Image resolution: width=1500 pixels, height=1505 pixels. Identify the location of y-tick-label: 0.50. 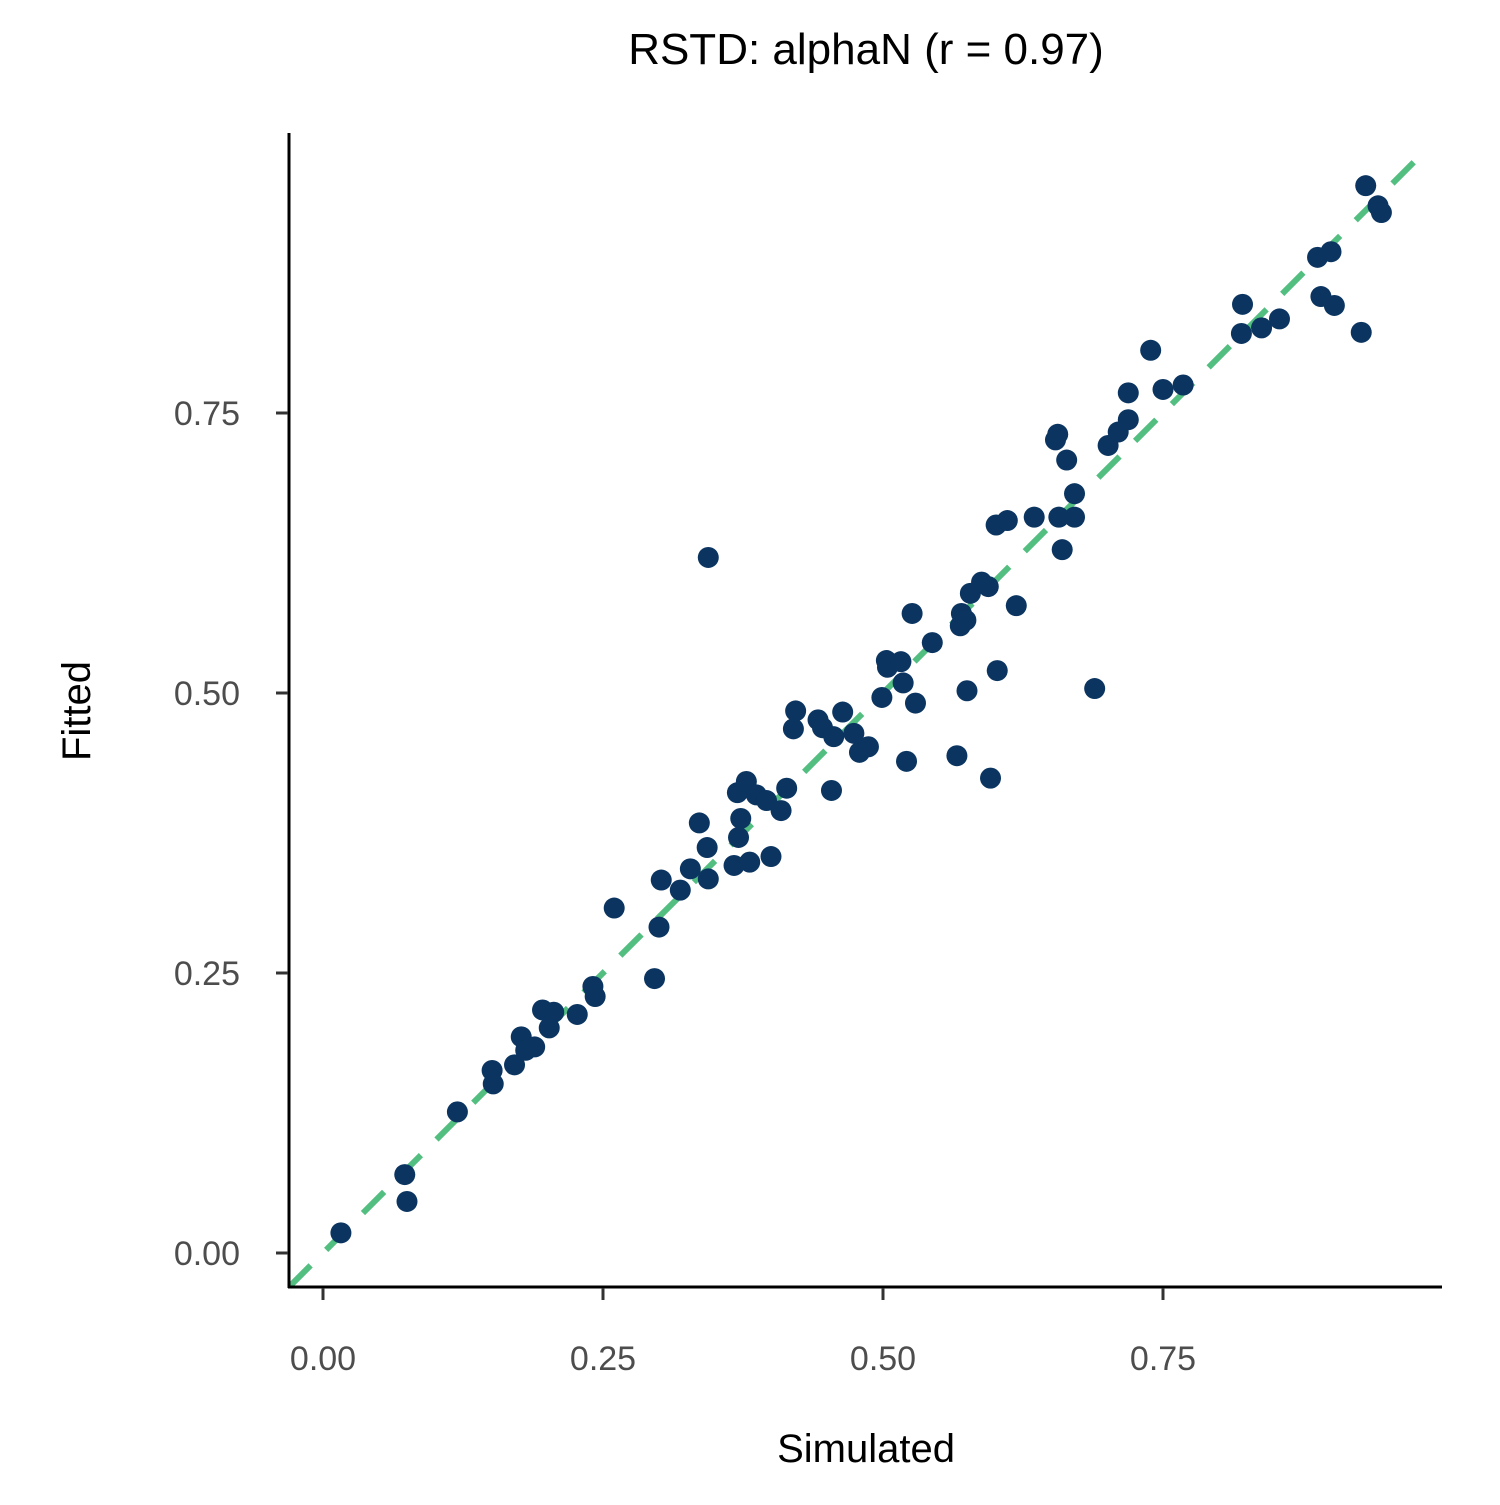
(207, 694).